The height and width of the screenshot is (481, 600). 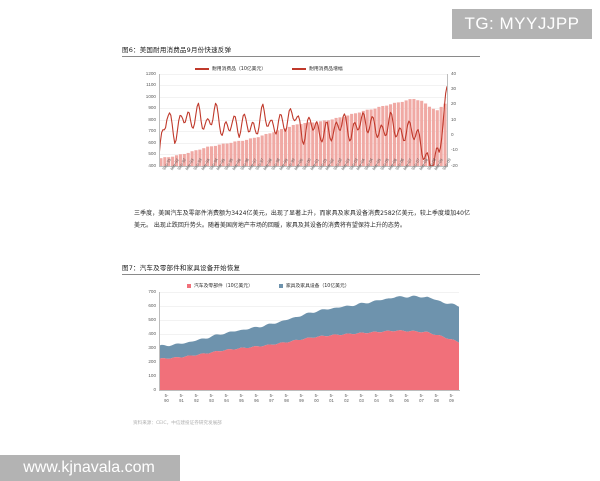 I want to click on telegram-watermark: TG: MYYJJPP, so click(x=522, y=24).